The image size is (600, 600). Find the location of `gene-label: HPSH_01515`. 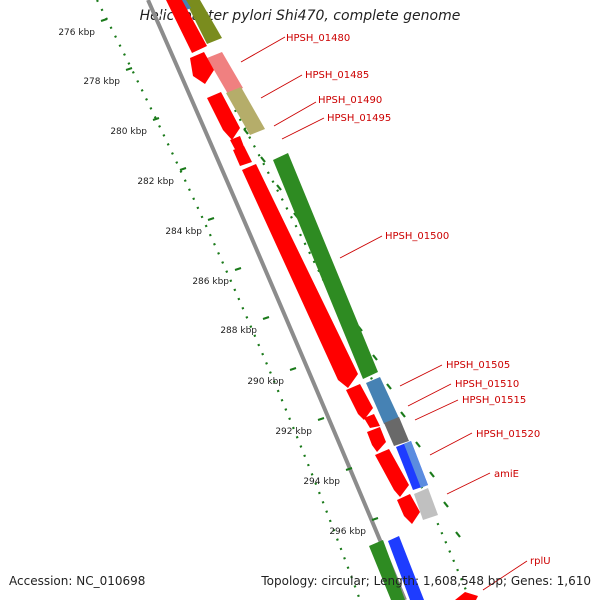

gene-label: HPSH_01515 is located at coordinates (494, 400).